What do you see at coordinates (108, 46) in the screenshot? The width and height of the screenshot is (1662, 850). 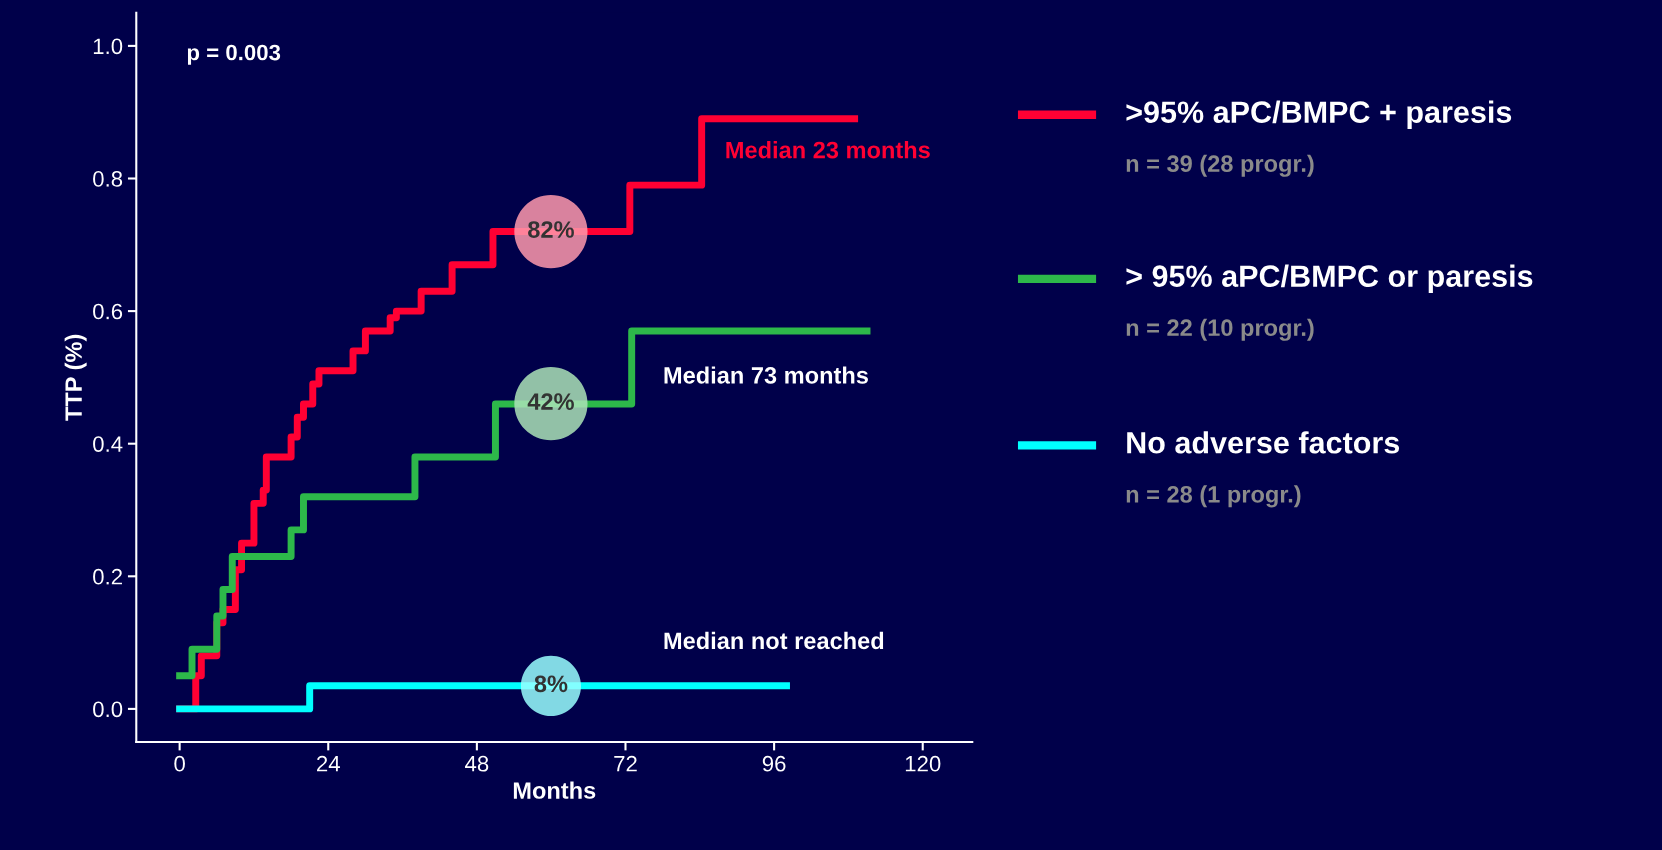 I see `y-tick-label: 1.0` at bounding box center [108, 46].